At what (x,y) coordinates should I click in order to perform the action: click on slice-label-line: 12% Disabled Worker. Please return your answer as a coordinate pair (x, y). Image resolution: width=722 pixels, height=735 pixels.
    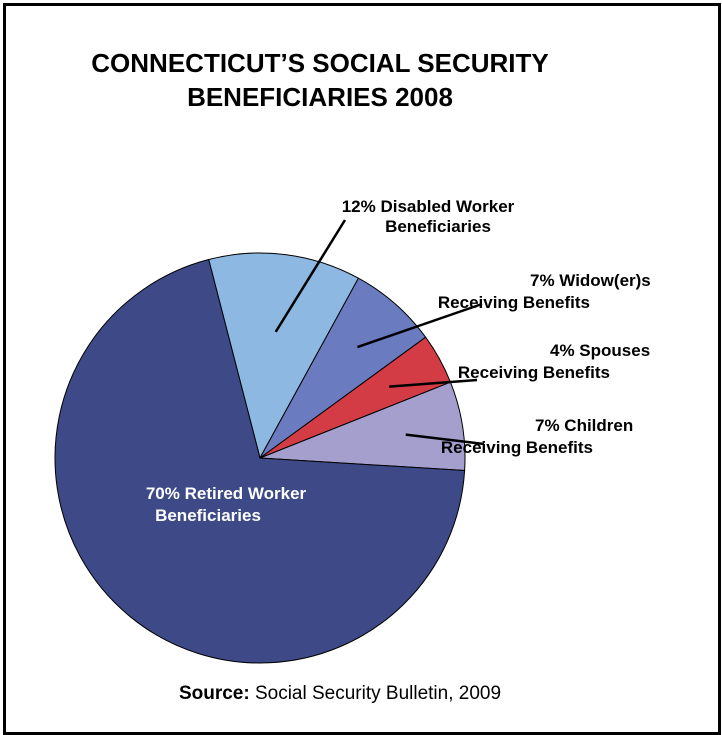
    Looking at the image, I should click on (428, 206).